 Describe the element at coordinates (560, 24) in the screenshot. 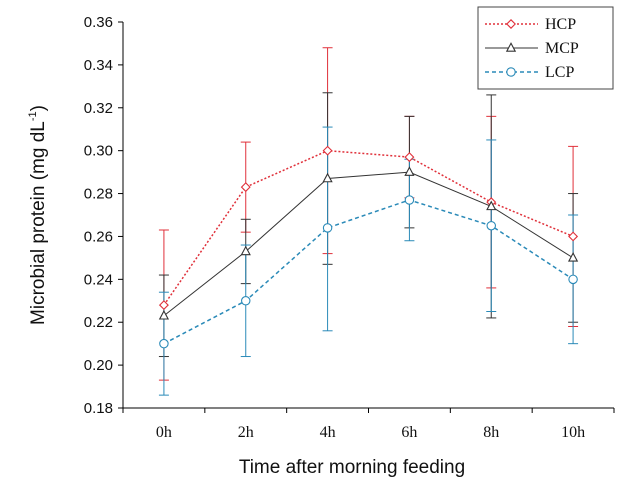

I see `legend-label-hcp: HCP` at that location.